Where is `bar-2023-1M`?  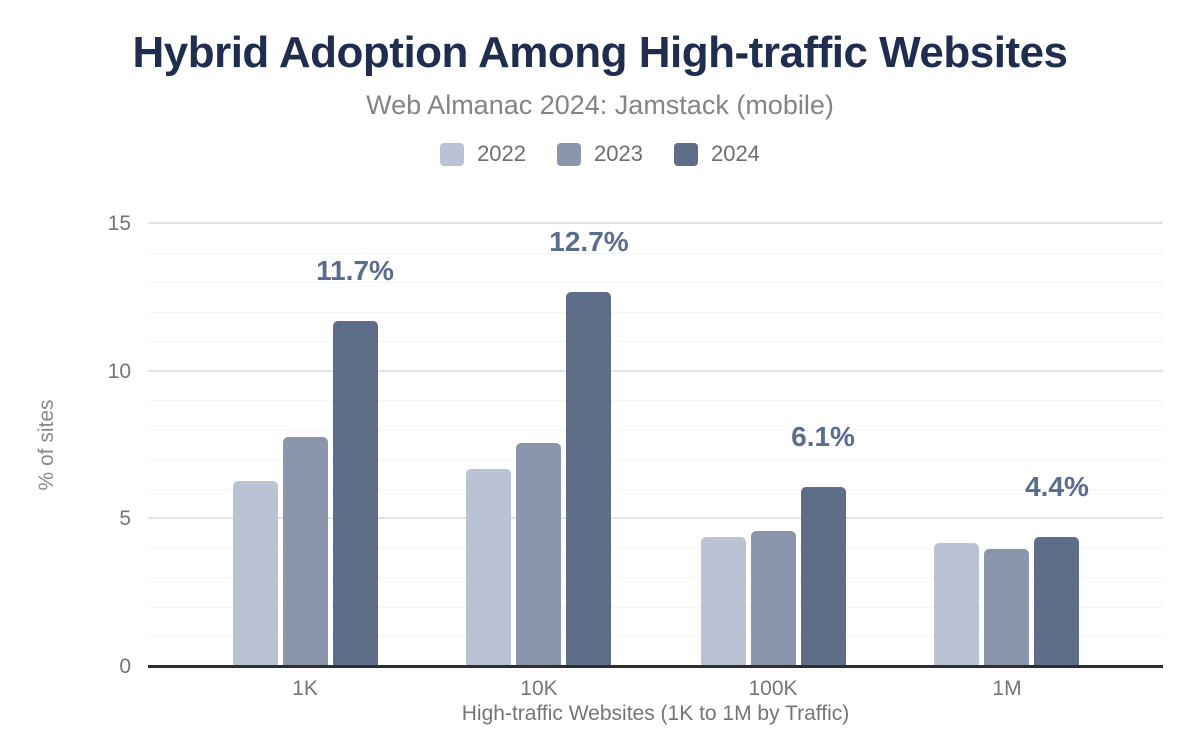
bar-2023-1M is located at coordinates (1007, 607).